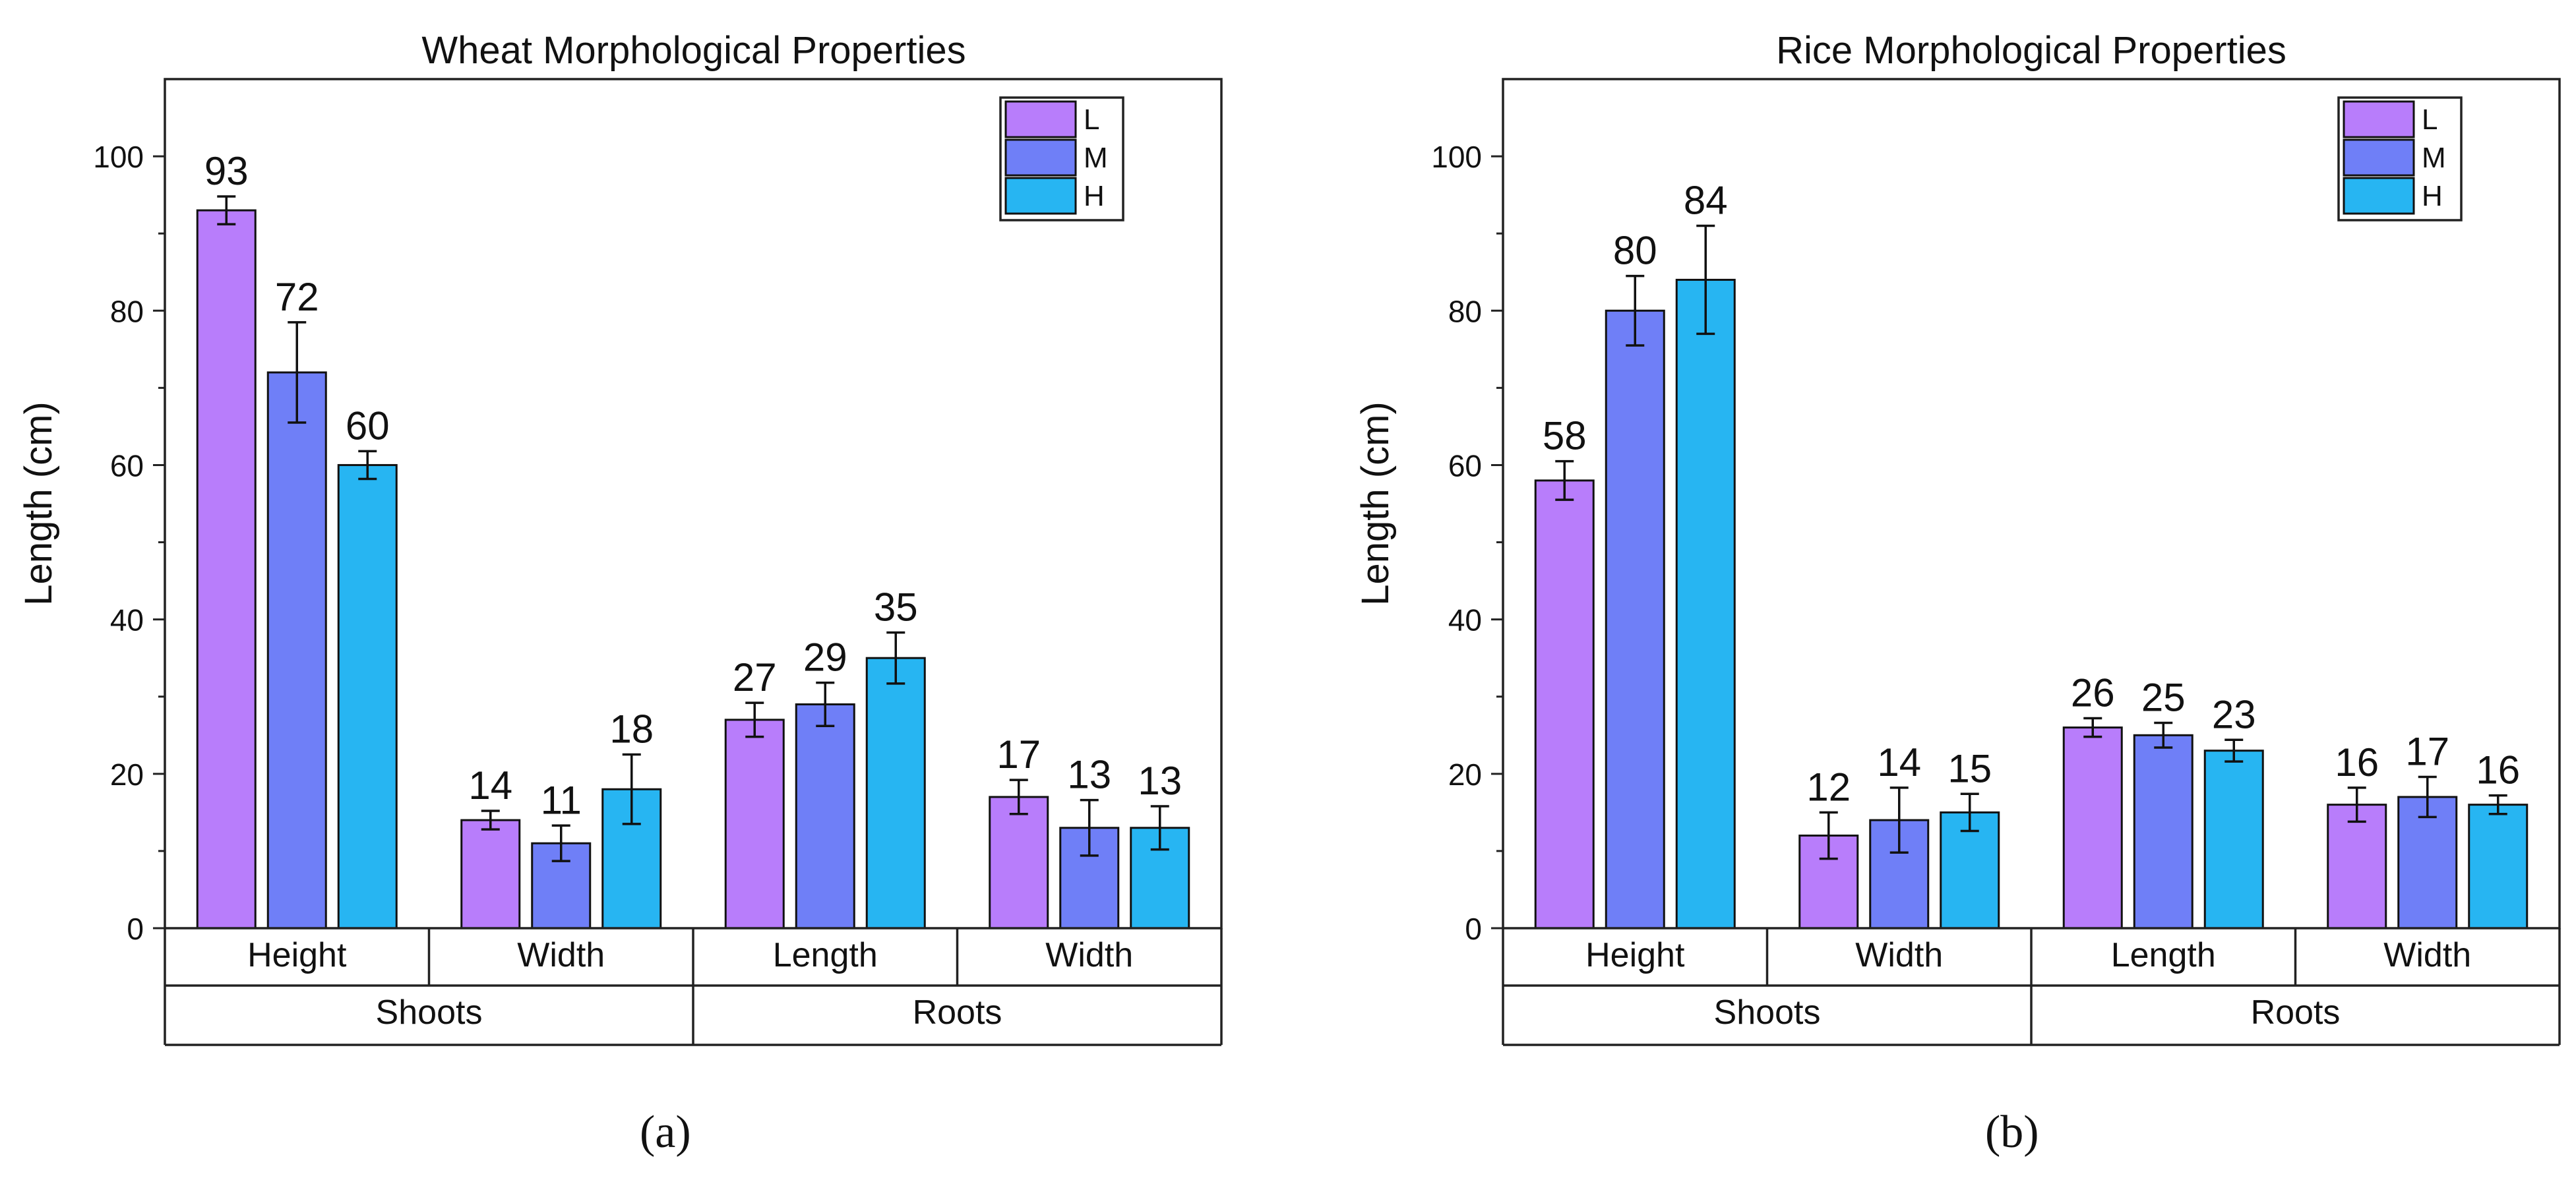 The image size is (2576, 1182). I want to click on data-label: 15, so click(1969, 768).